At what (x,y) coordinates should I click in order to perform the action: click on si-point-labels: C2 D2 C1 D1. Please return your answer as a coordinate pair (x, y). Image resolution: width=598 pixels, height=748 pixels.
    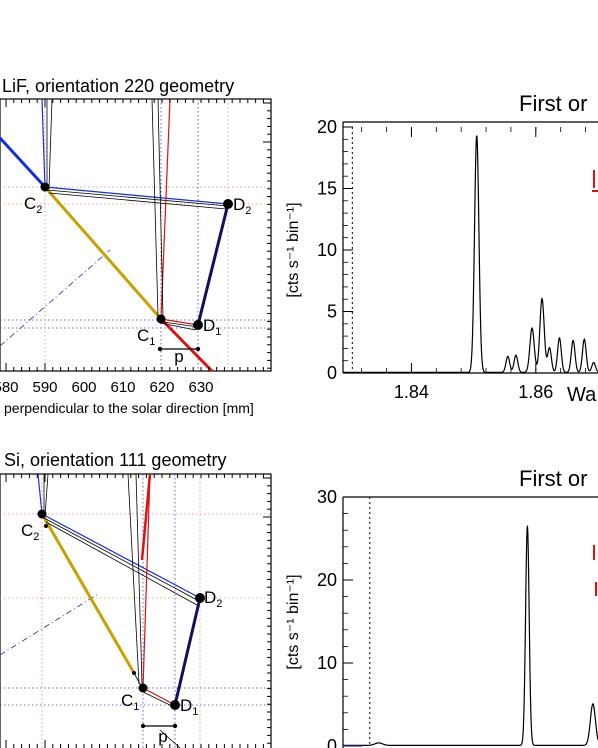
    Looking at the image, I should click on (121, 619).